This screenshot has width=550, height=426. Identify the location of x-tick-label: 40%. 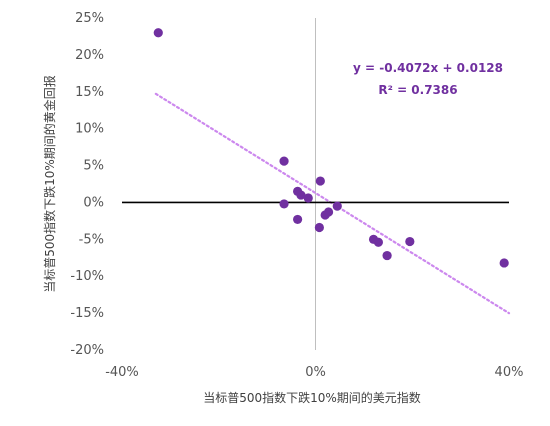
(509, 372).